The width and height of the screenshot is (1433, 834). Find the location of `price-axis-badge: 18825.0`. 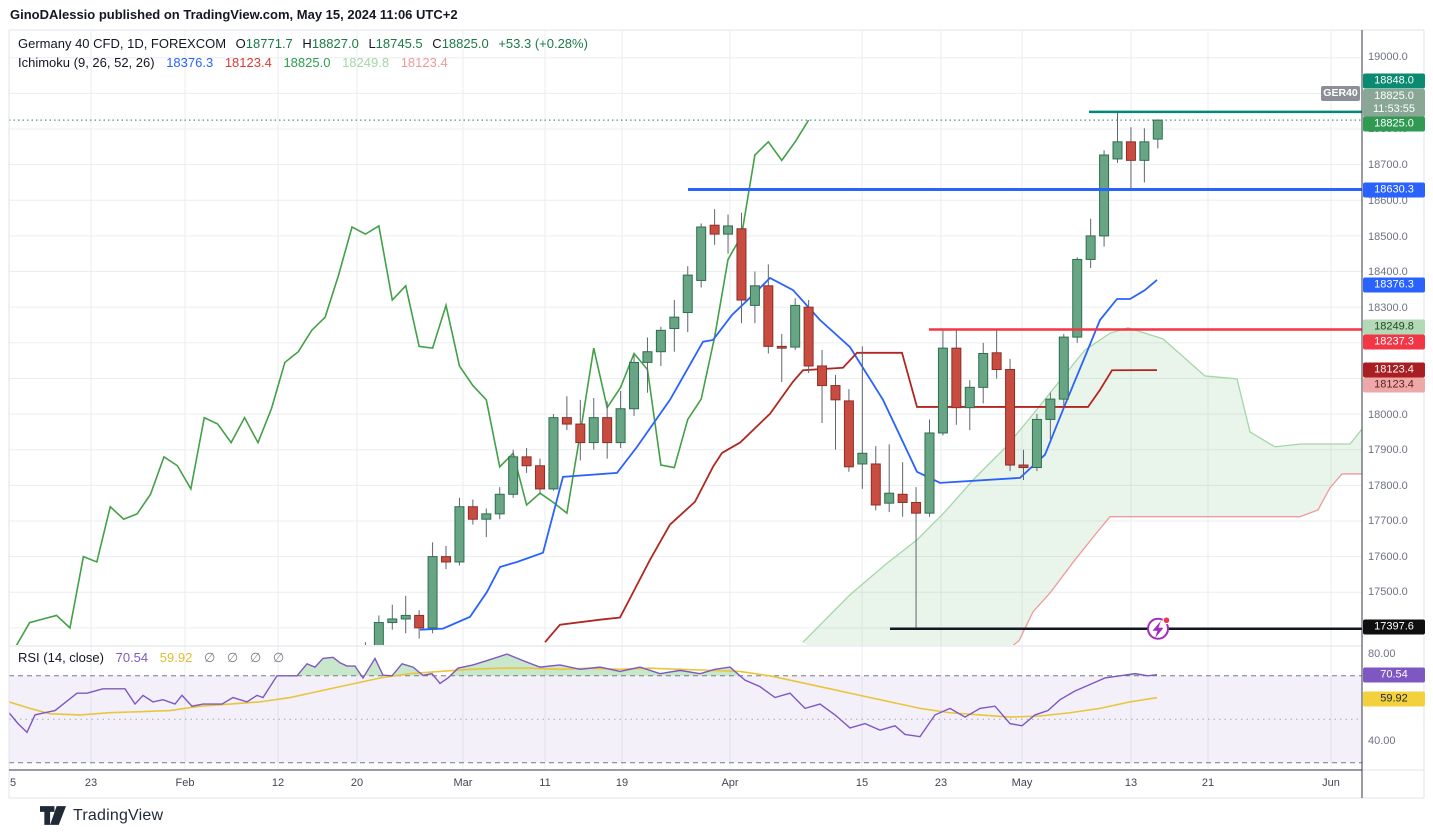

price-axis-badge: 18825.0 is located at coordinates (1394, 124).